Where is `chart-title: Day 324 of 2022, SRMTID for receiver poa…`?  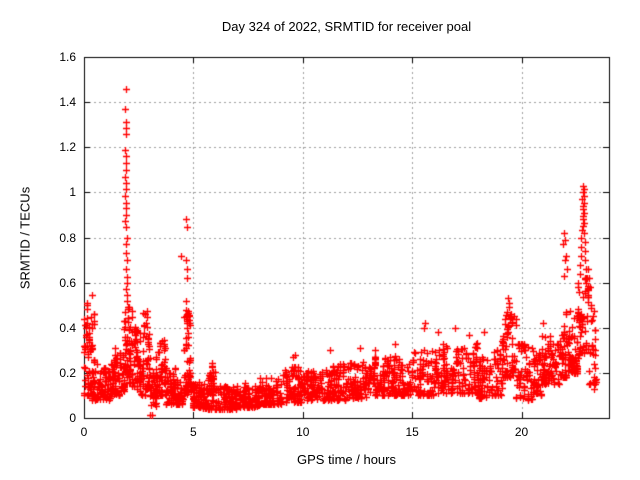 chart-title: Day 324 of 2022, SRMTID for receiver poa… is located at coordinates (346, 26).